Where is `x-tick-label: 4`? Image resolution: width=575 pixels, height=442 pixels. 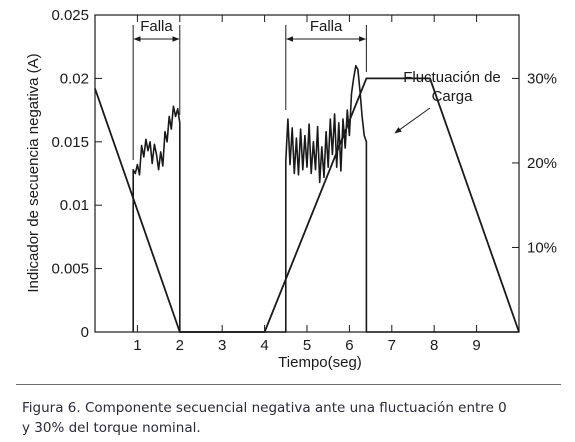 x-tick-label: 4 is located at coordinates (264, 345).